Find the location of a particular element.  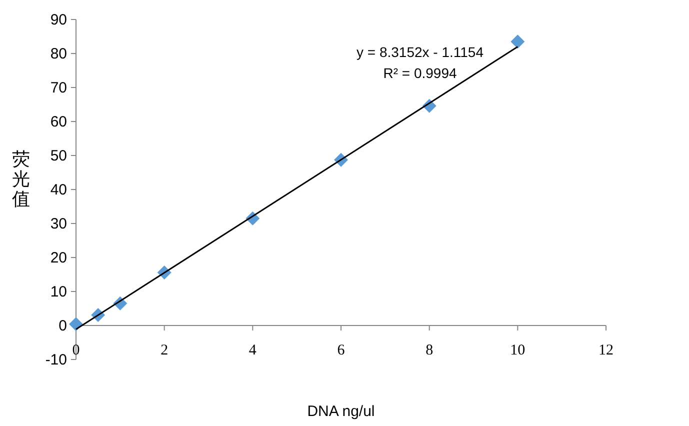

x-tick-label: 4 is located at coordinates (252, 350).